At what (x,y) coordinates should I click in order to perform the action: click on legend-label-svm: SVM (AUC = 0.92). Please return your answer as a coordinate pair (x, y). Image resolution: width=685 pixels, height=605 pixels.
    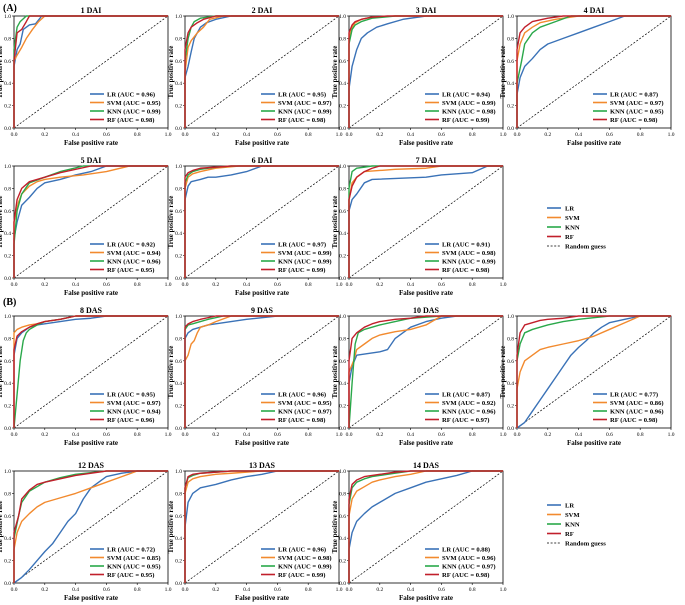
    Looking at the image, I should click on (469, 403).